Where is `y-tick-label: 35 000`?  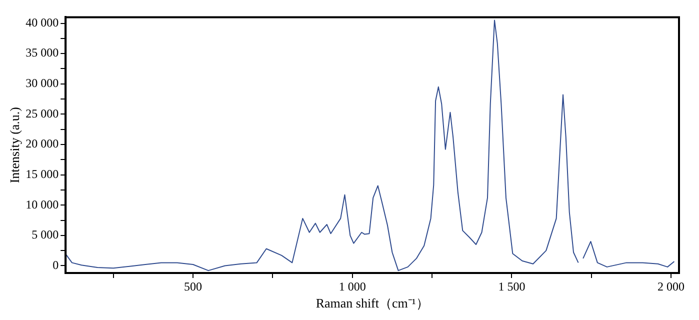
y-tick-label: 35 000 is located at coordinates (42, 53).